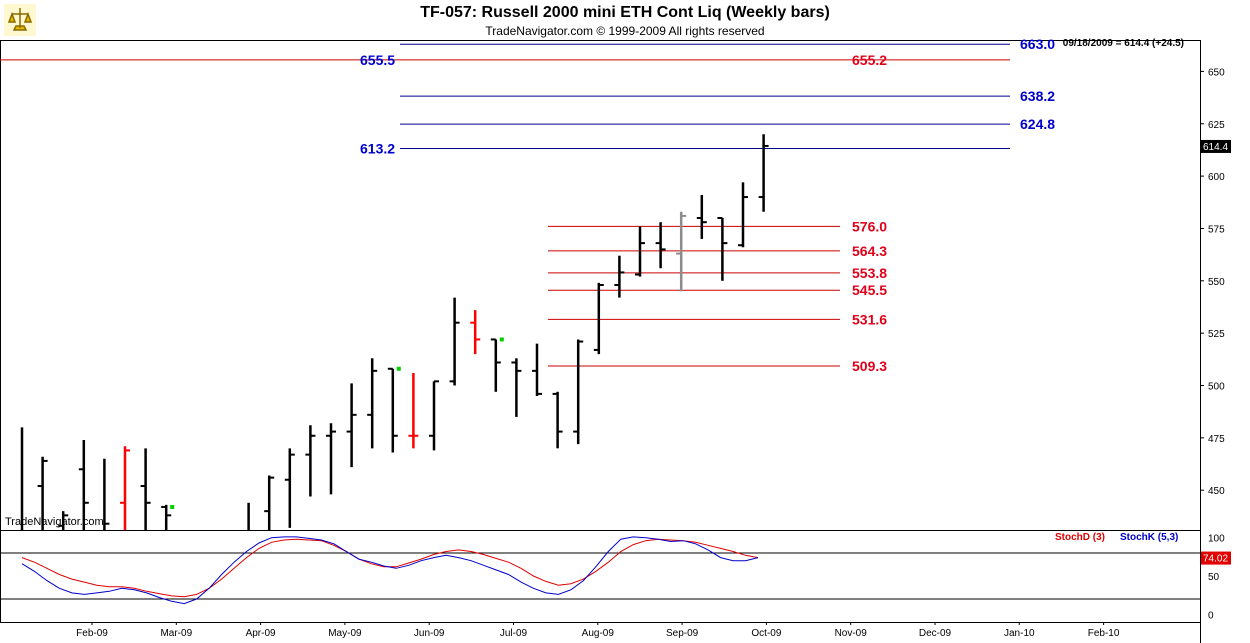 The width and height of the screenshot is (1250, 643). Describe the element at coordinates (345, 633) in the screenshot. I see `time-tick-label: May-09` at that location.